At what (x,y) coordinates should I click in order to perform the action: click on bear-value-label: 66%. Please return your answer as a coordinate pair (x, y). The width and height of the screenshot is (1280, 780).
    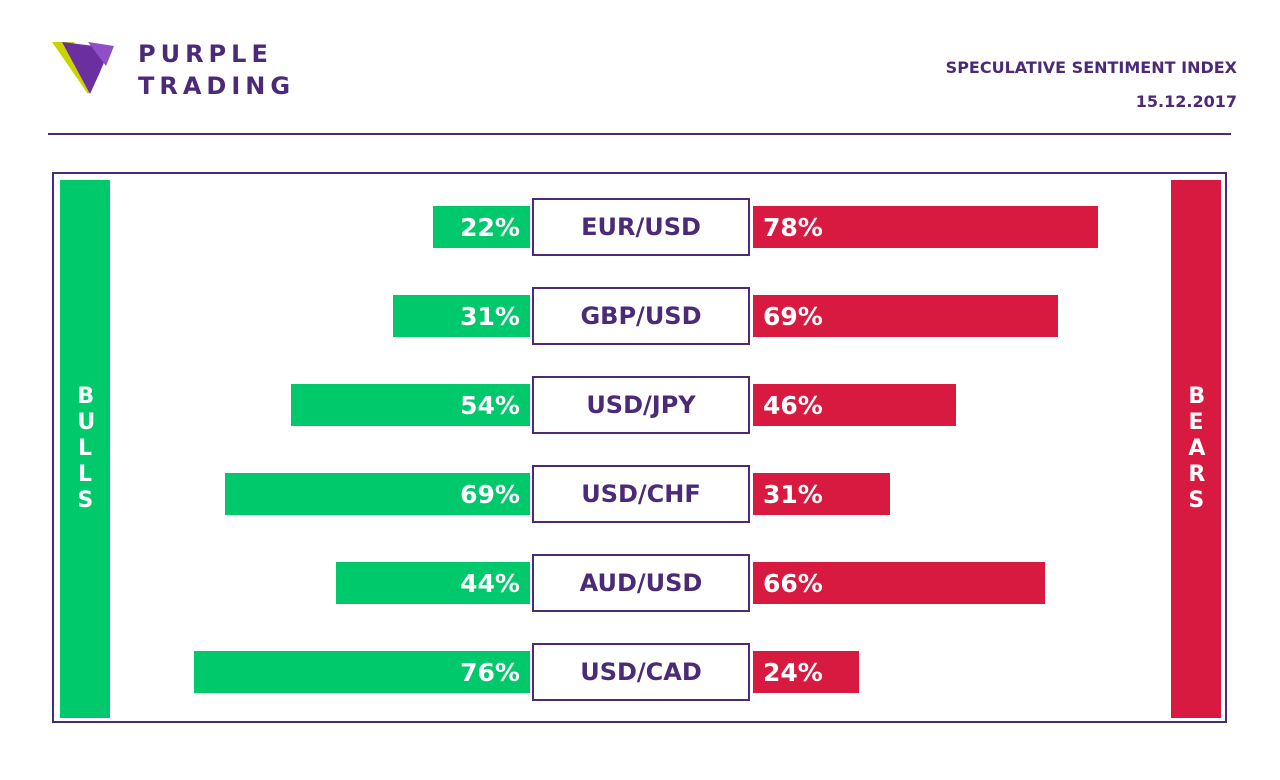
    Looking at the image, I should click on (793, 583).